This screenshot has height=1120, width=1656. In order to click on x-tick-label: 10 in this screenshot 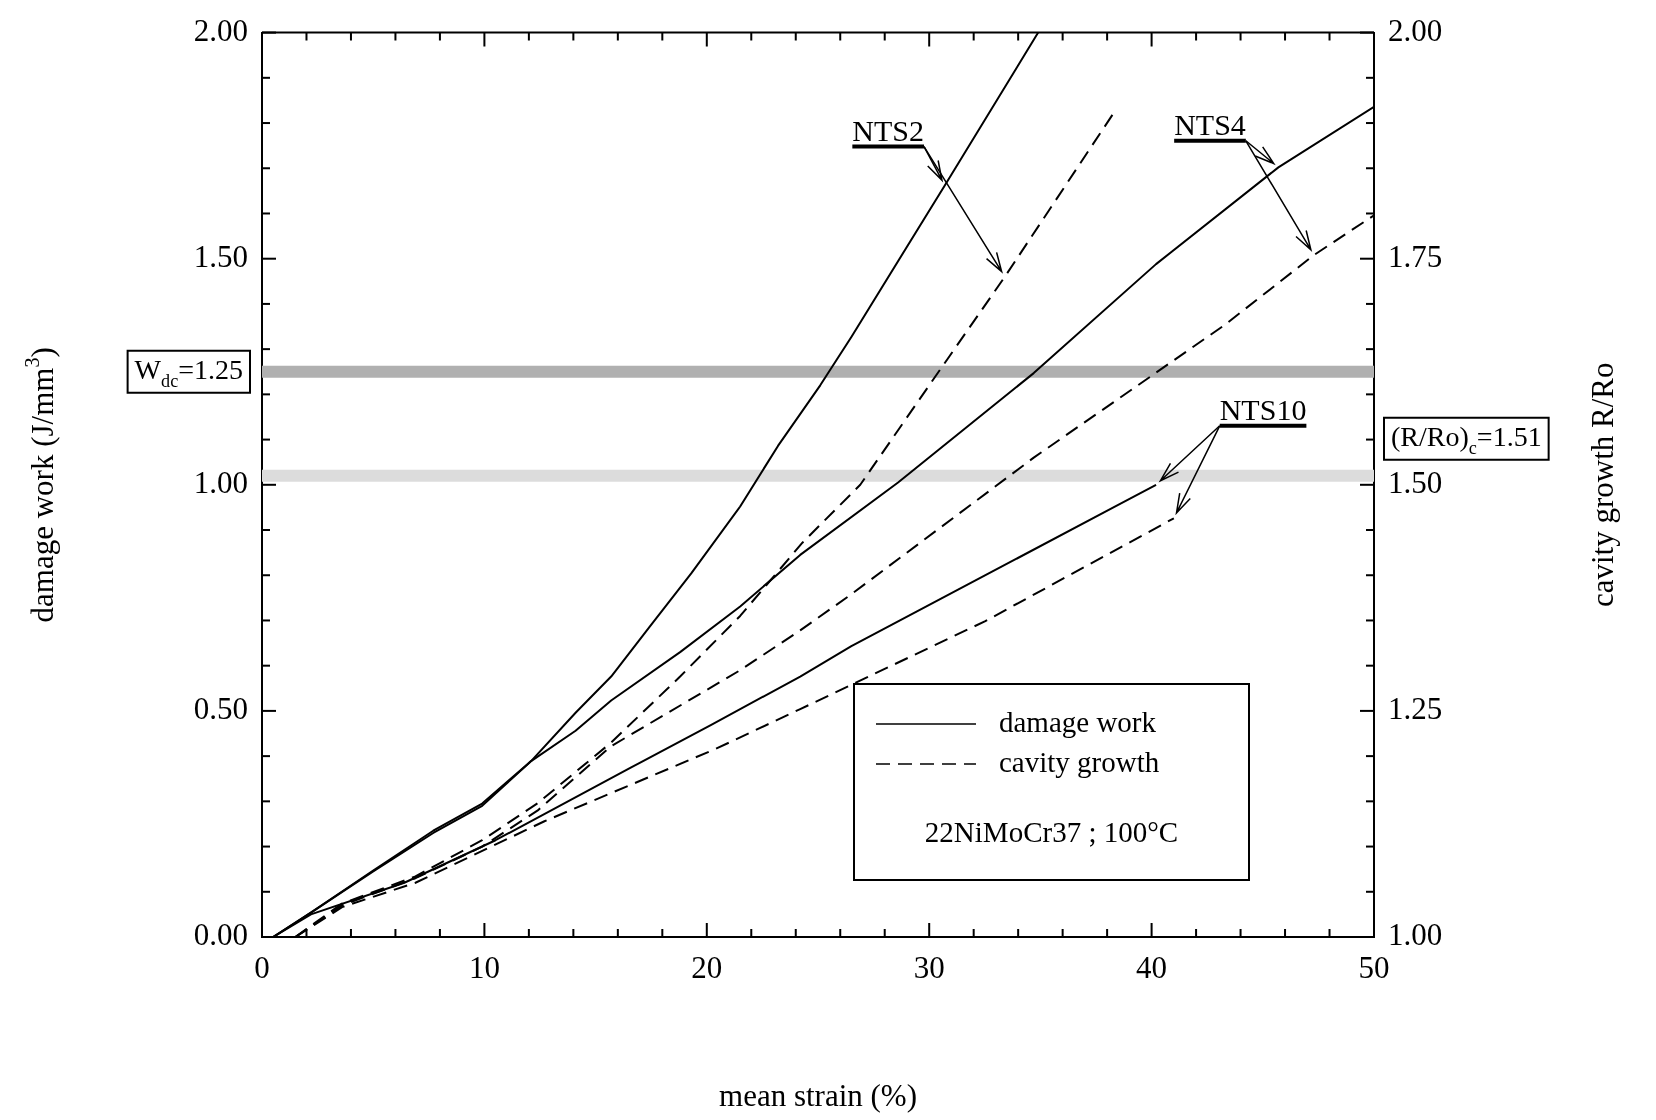, I will do `click(484, 967)`.